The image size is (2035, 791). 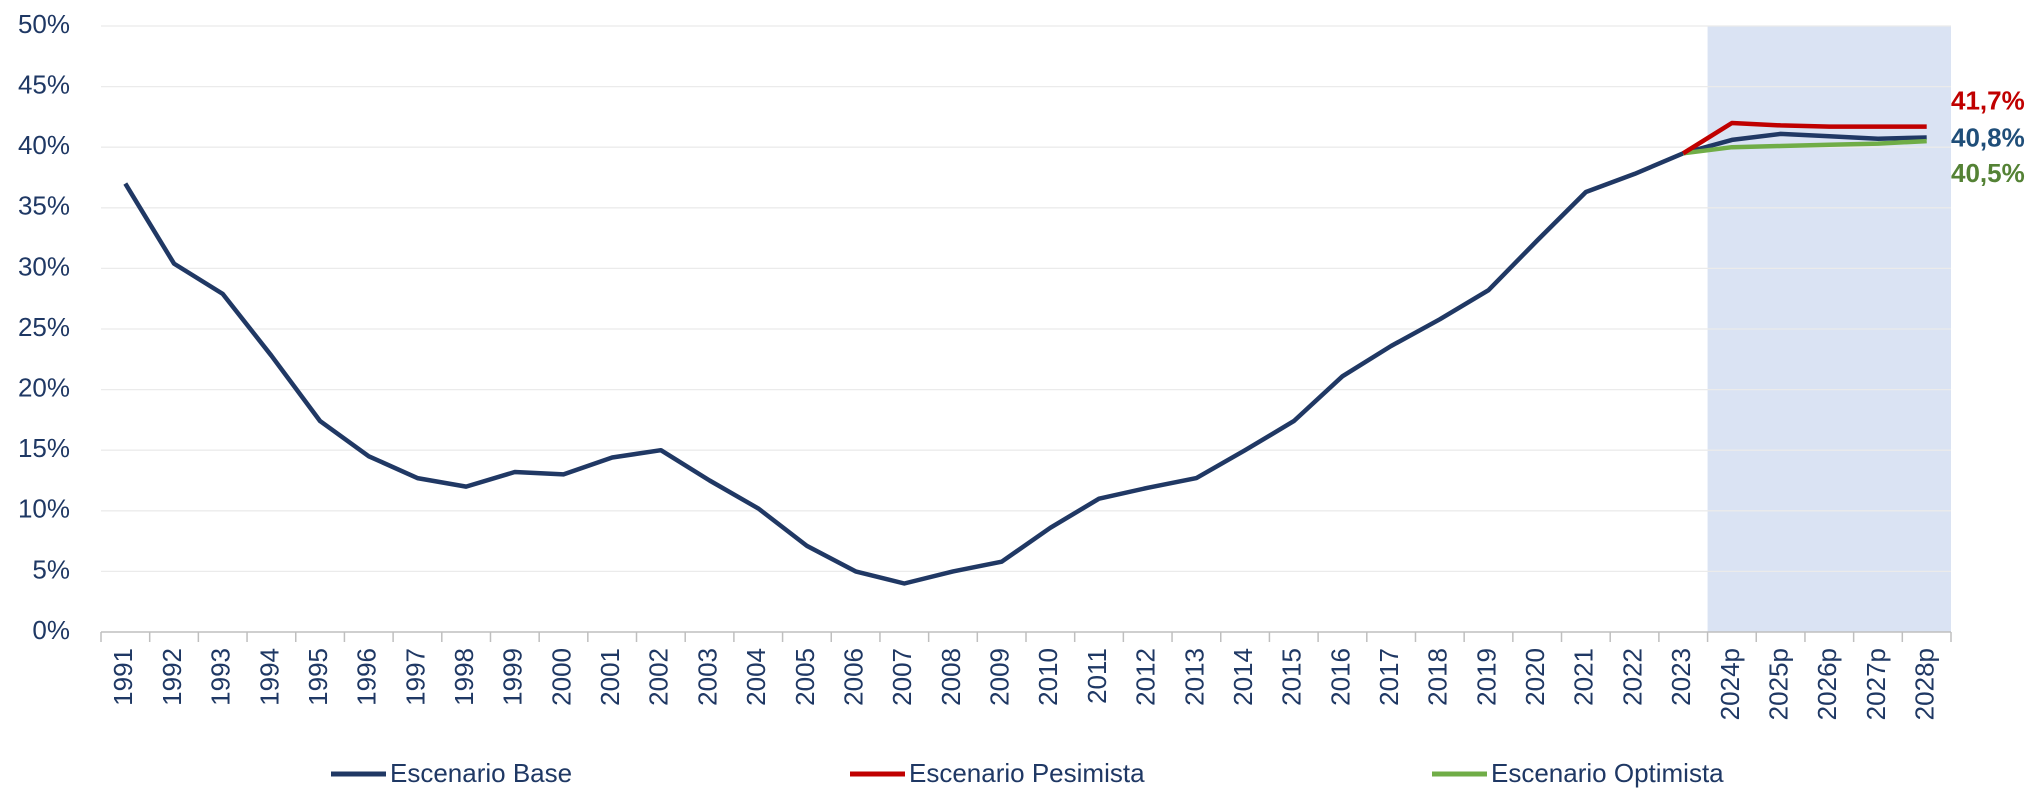 I want to click on x-tick-label: 1993, so click(x=221, y=677).